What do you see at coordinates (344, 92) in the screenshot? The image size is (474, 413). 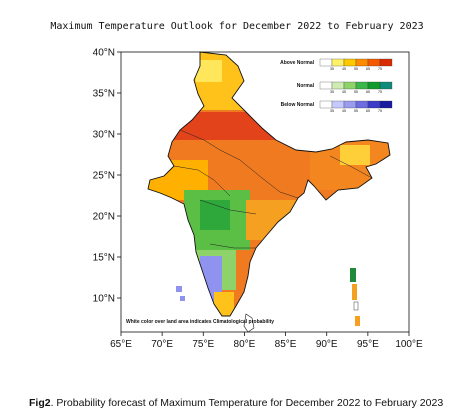 I see `legend-value-normal: 45` at bounding box center [344, 92].